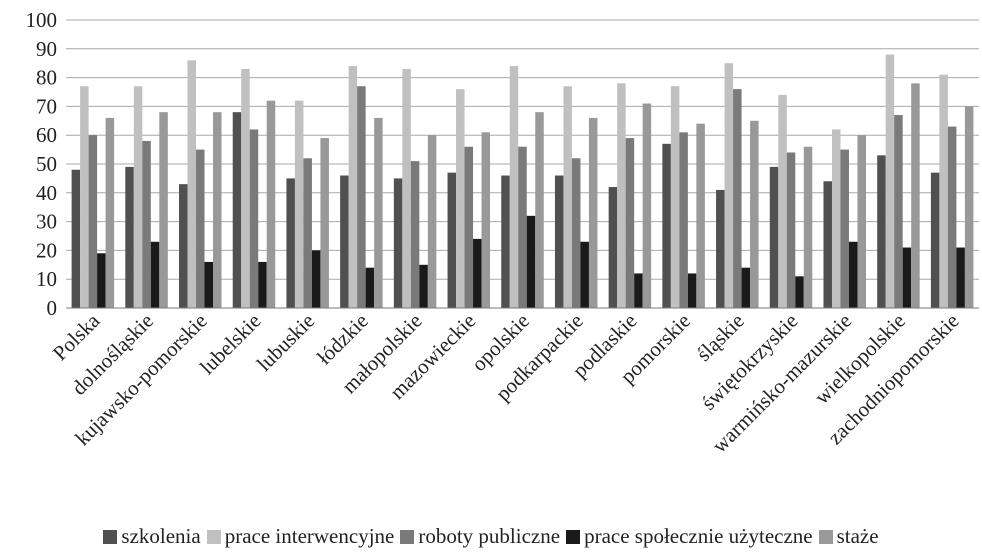 The image size is (982, 554). I want to click on y-tick-label: 60, so click(46, 135).